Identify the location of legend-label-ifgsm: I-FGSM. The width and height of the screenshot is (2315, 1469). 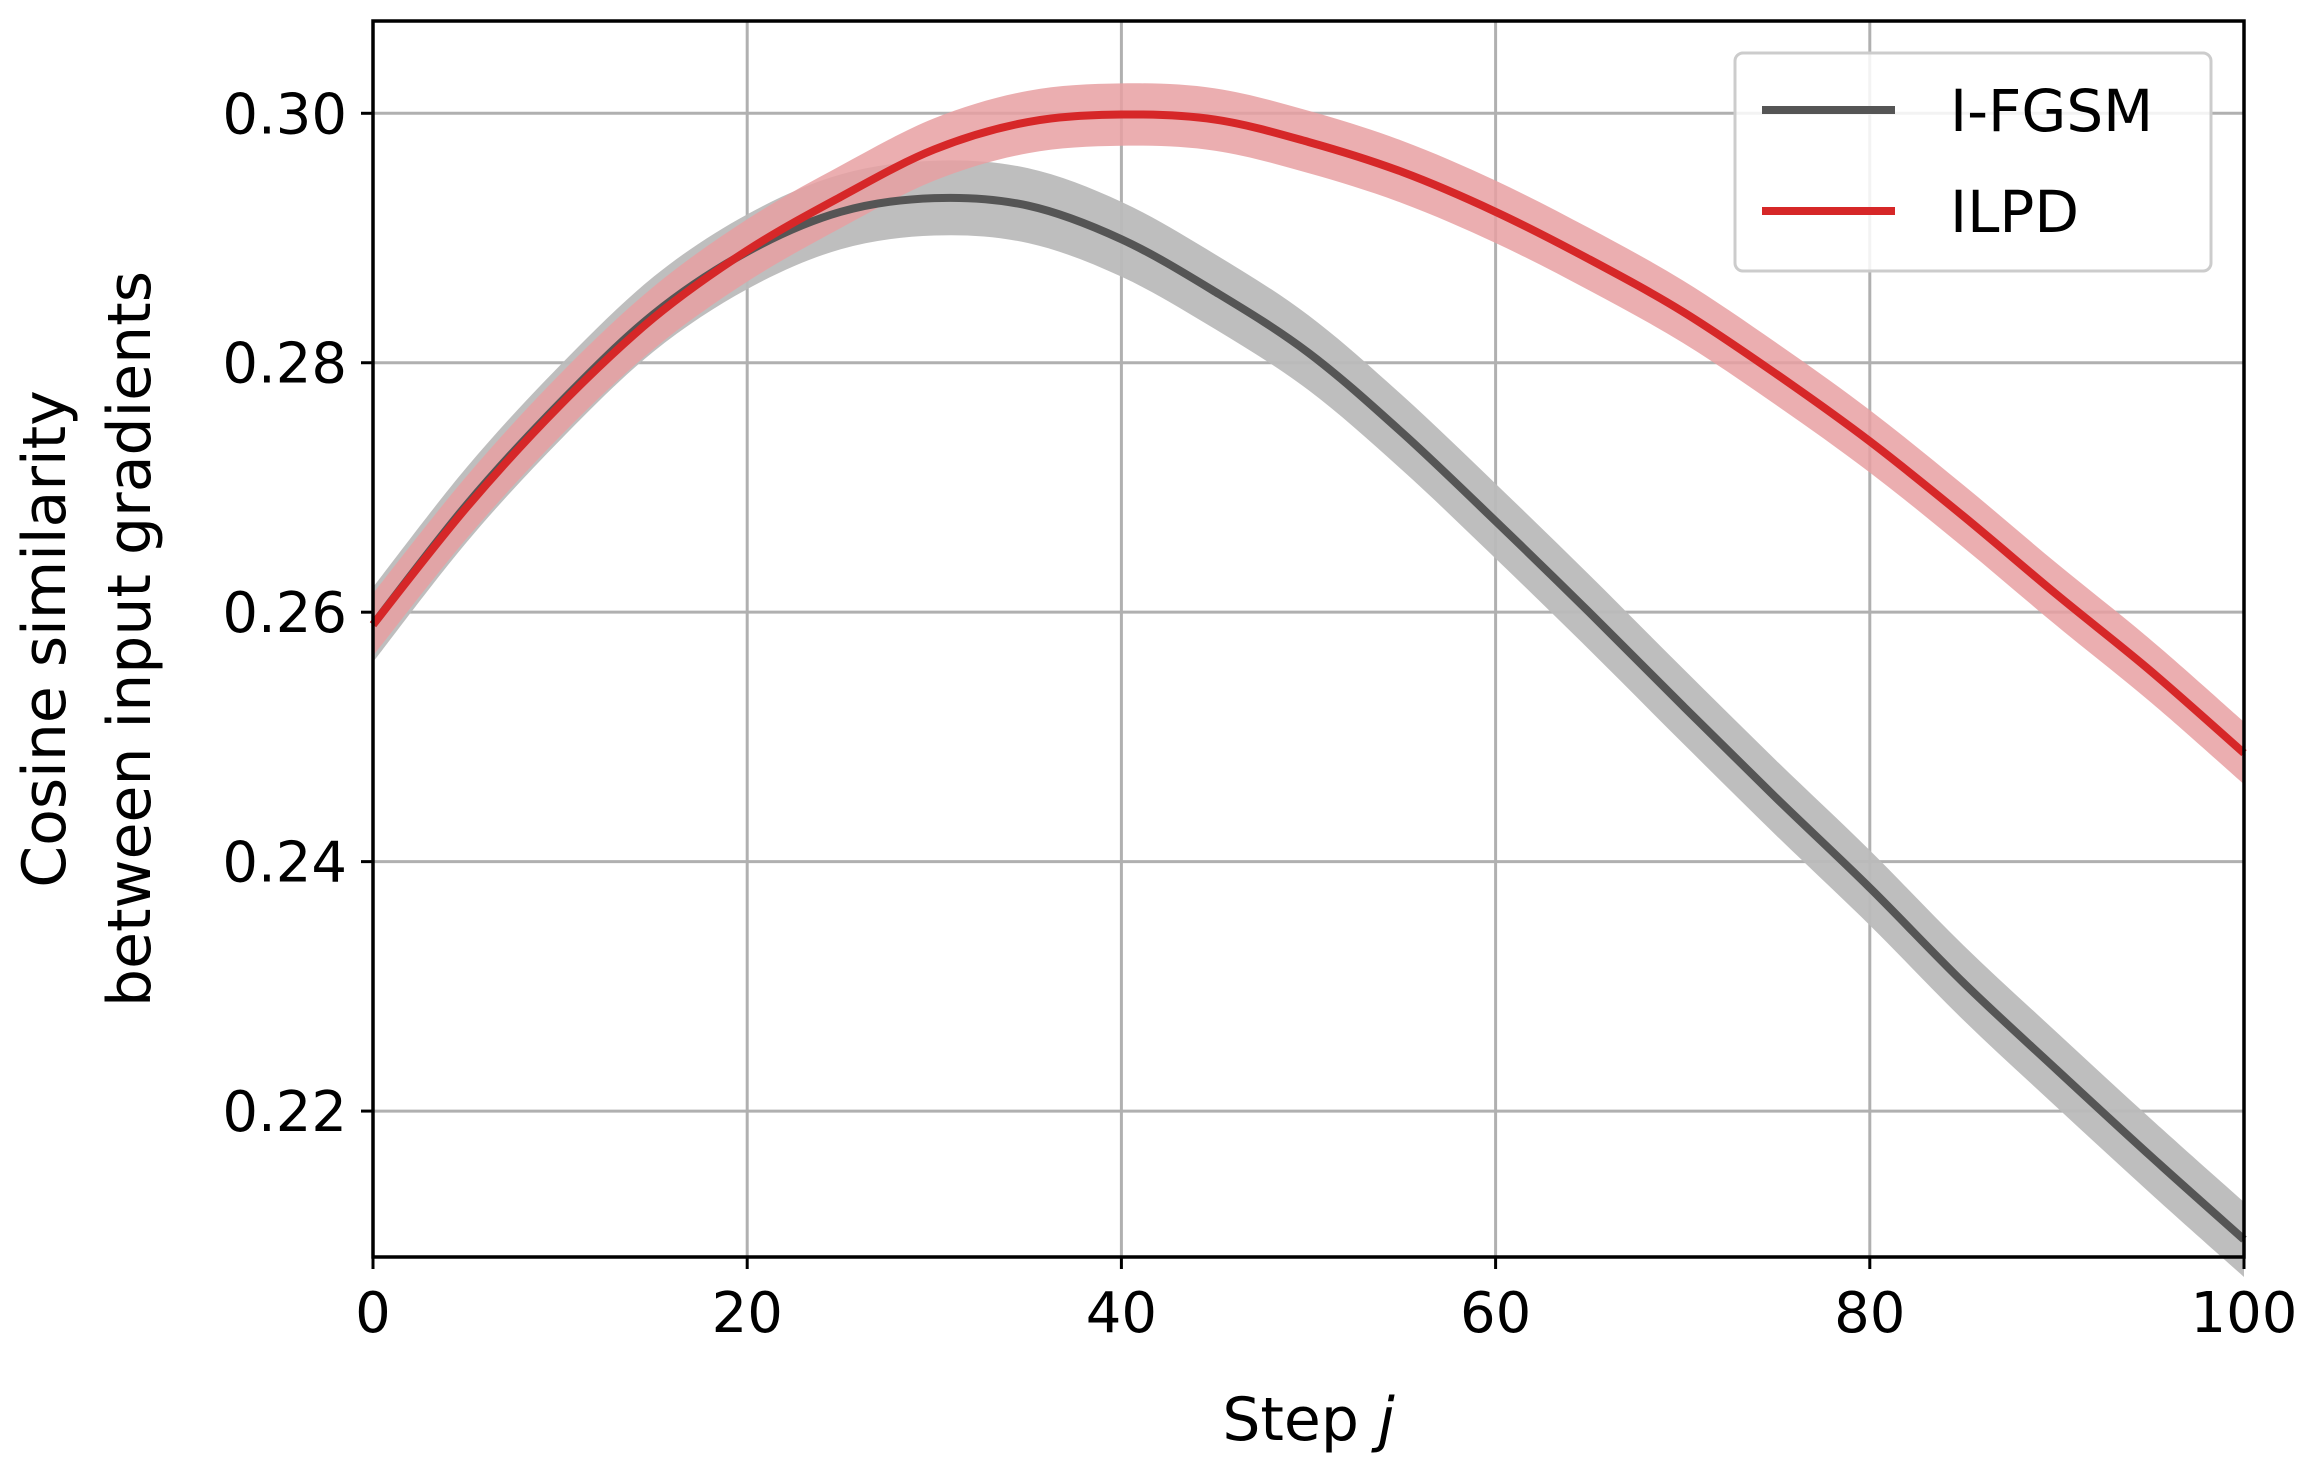
(2051, 111).